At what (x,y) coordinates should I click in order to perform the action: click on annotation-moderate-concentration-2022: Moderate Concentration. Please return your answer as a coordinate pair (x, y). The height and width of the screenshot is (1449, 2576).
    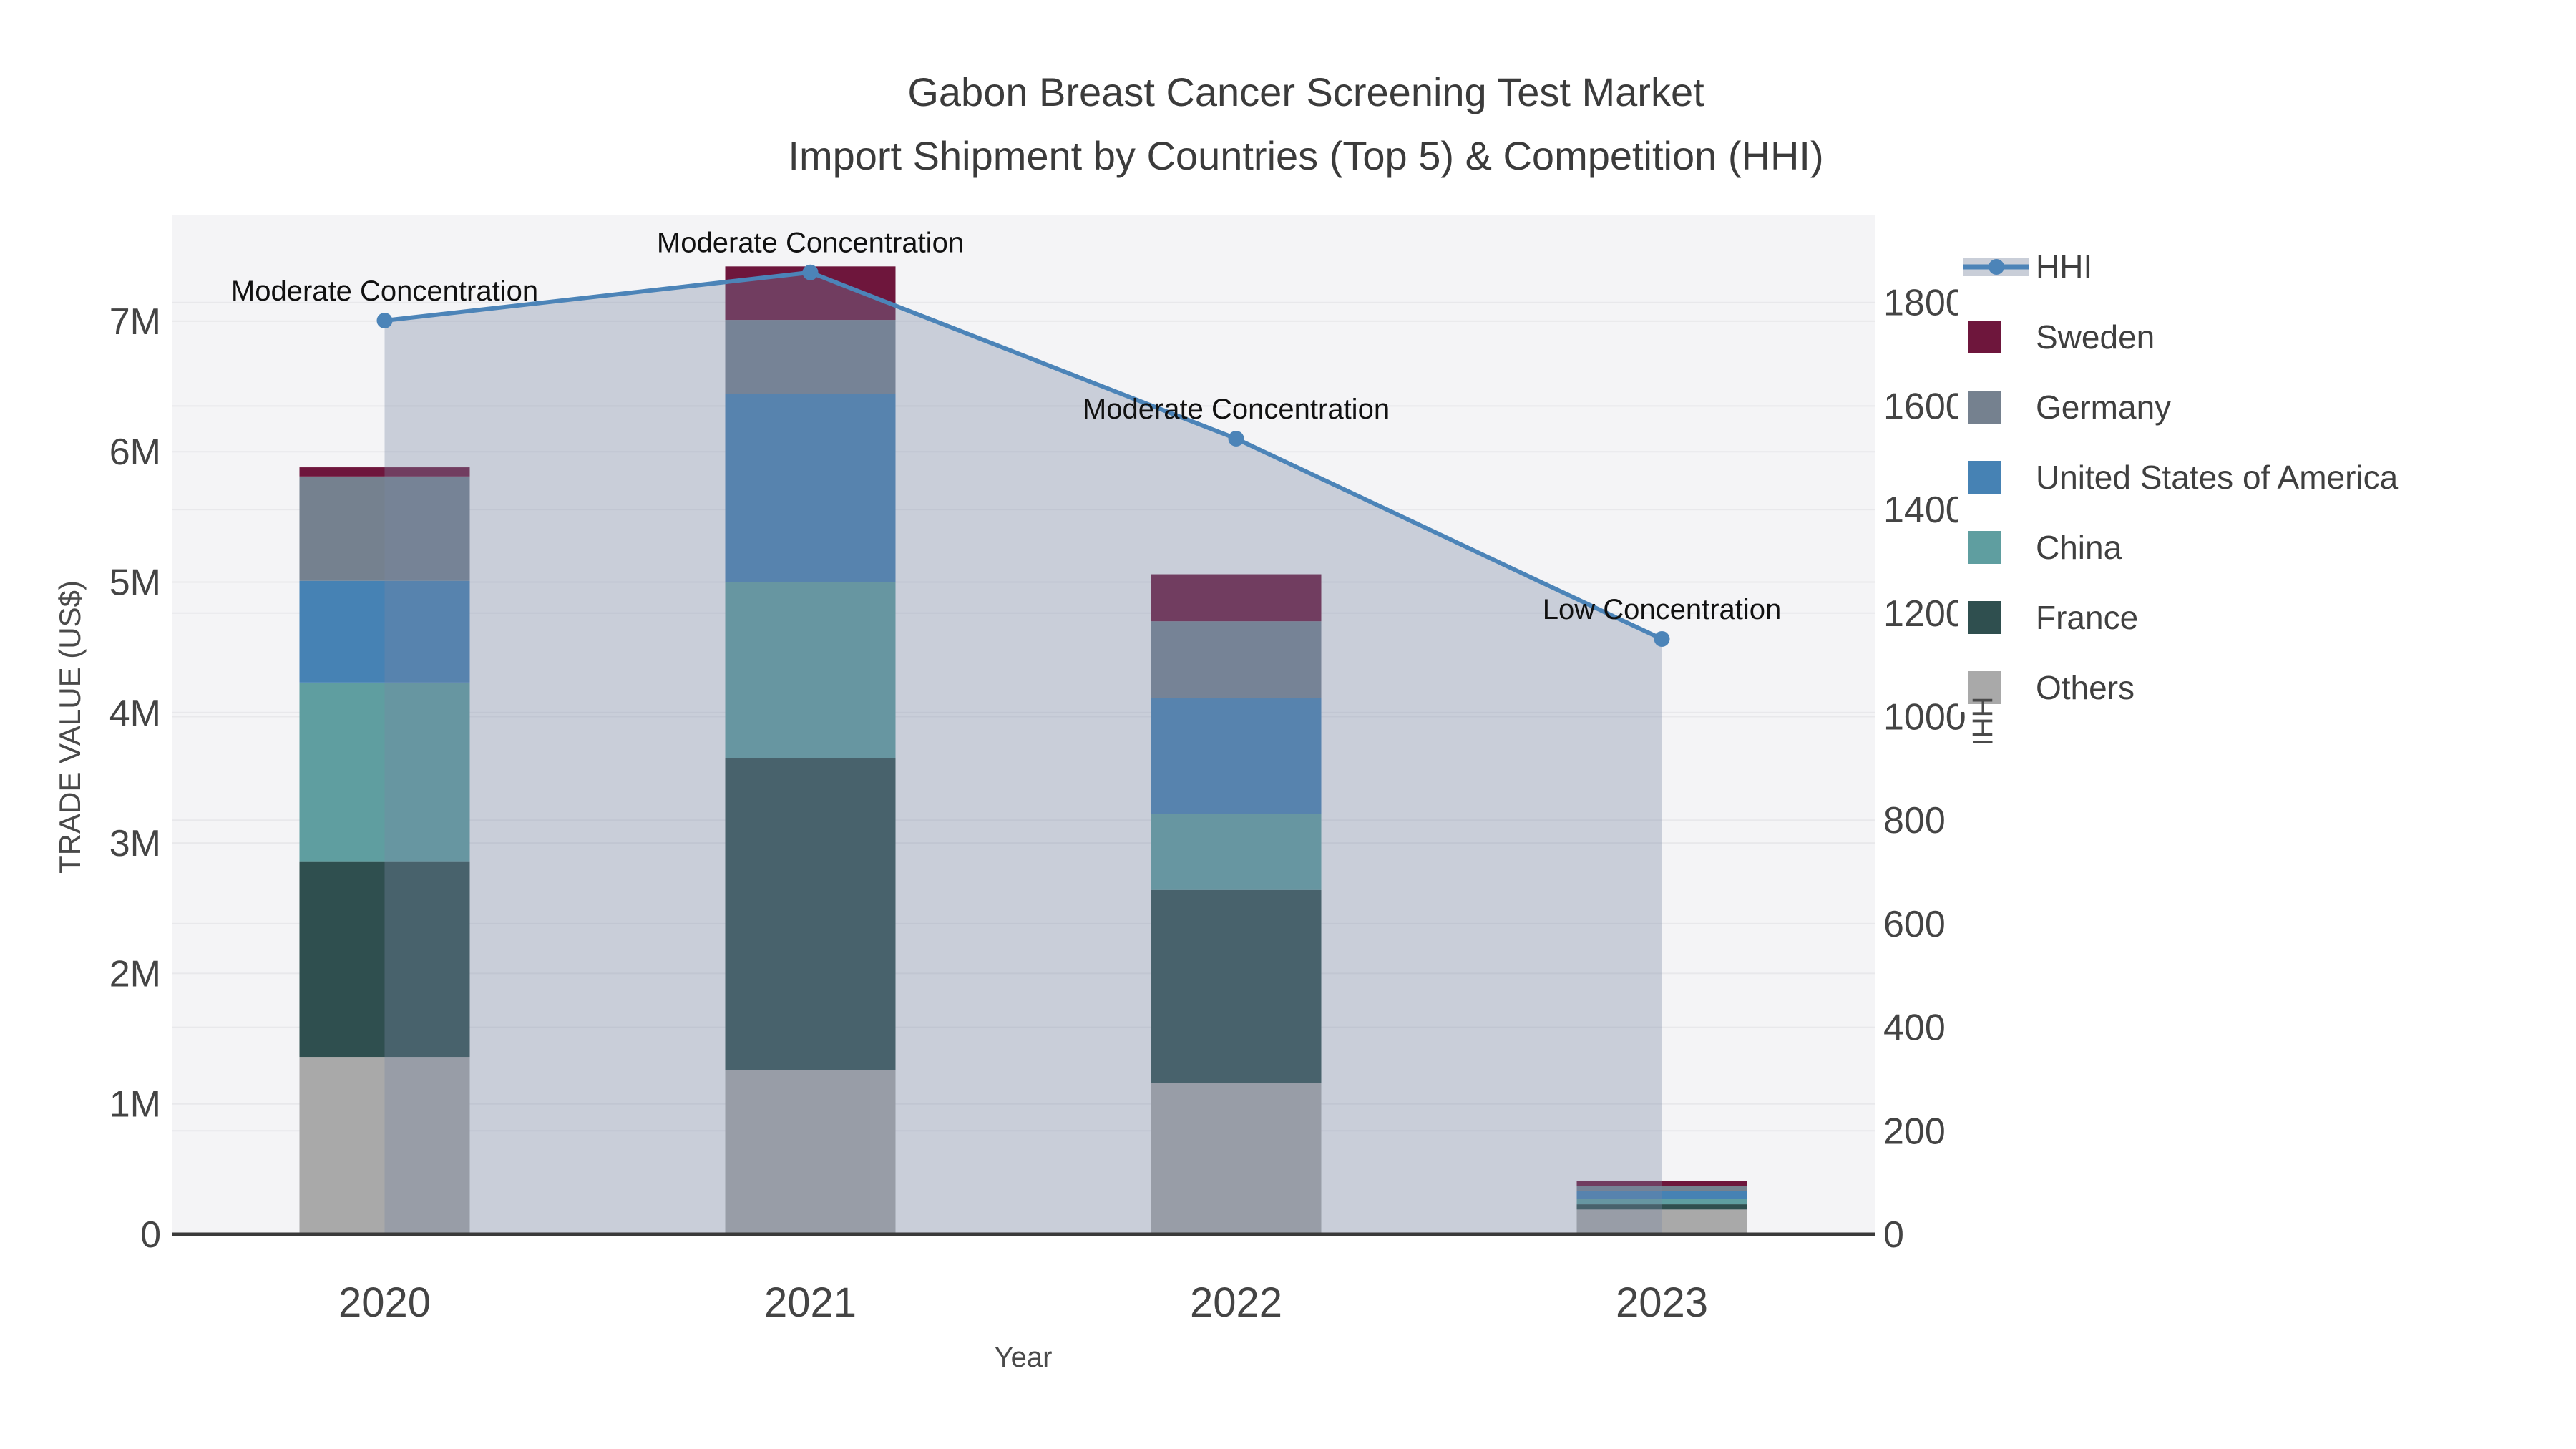
    Looking at the image, I should click on (1236, 409).